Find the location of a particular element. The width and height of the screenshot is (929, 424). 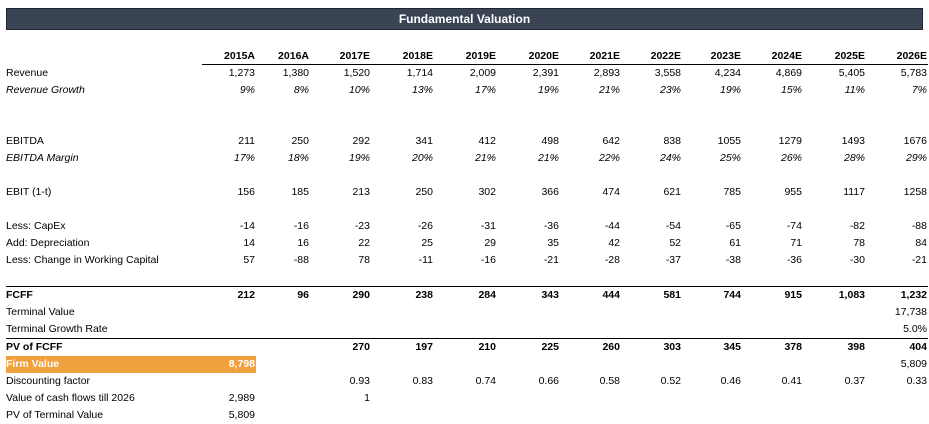

cell-2021E: 0.58 is located at coordinates (609, 381).